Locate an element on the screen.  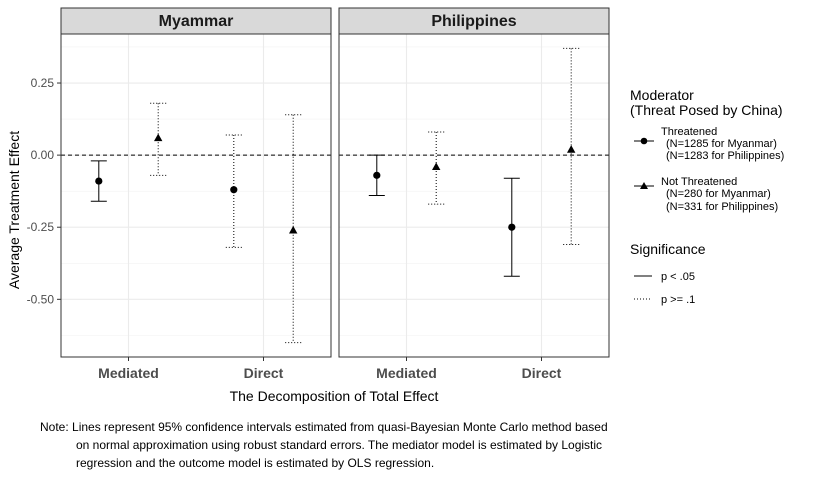
x-tick-label-philippines-mediated: Mediated is located at coordinates (406, 373).